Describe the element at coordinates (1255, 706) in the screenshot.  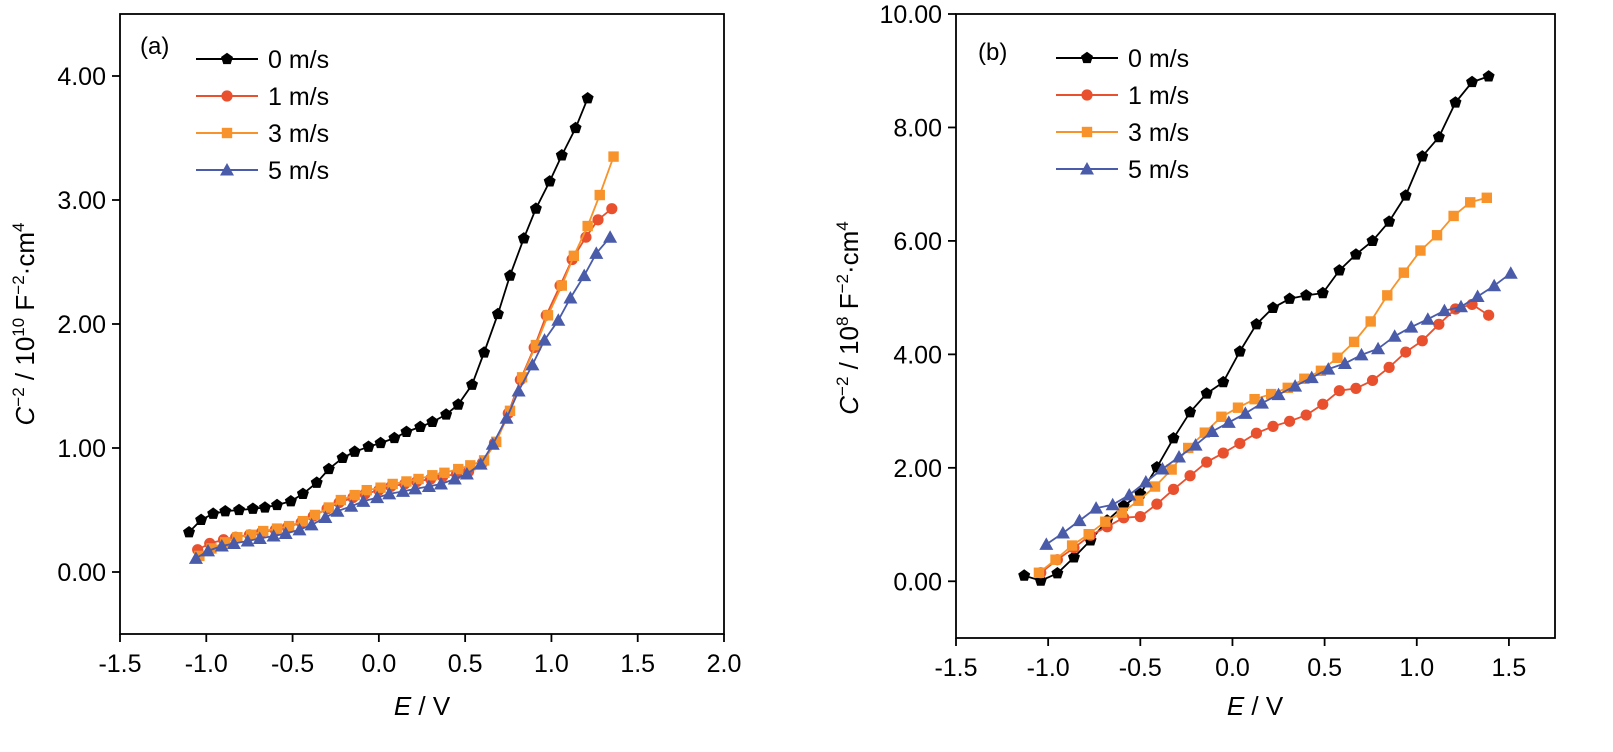
I see `x-axis-label-b: E / V` at that location.